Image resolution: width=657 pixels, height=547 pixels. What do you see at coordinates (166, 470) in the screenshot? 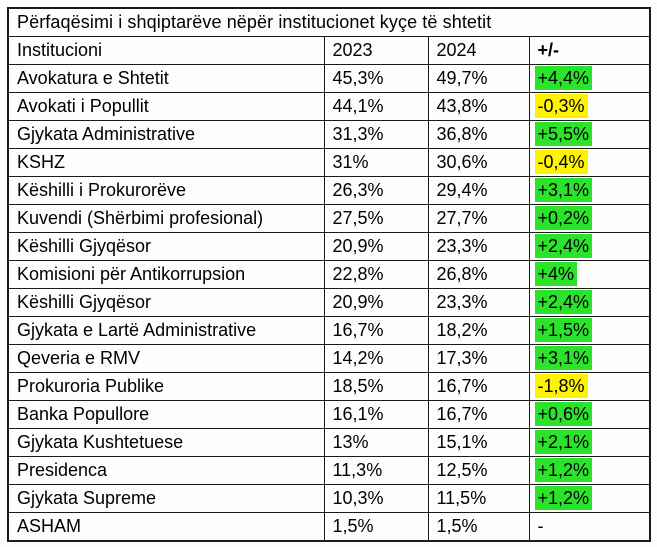
I see `institution-cell: Presidenca` at bounding box center [166, 470].